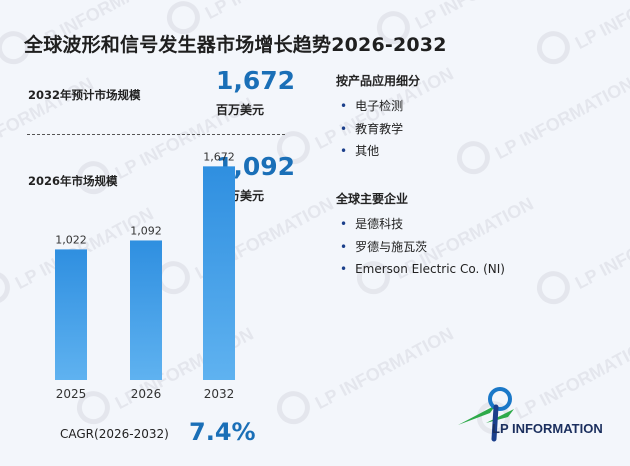 Image resolution: width=630 pixels, height=466 pixels. What do you see at coordinates (371, 109) in the screenshot?
I see `segment-item: 电子检测` at bounding box center [371, 109].